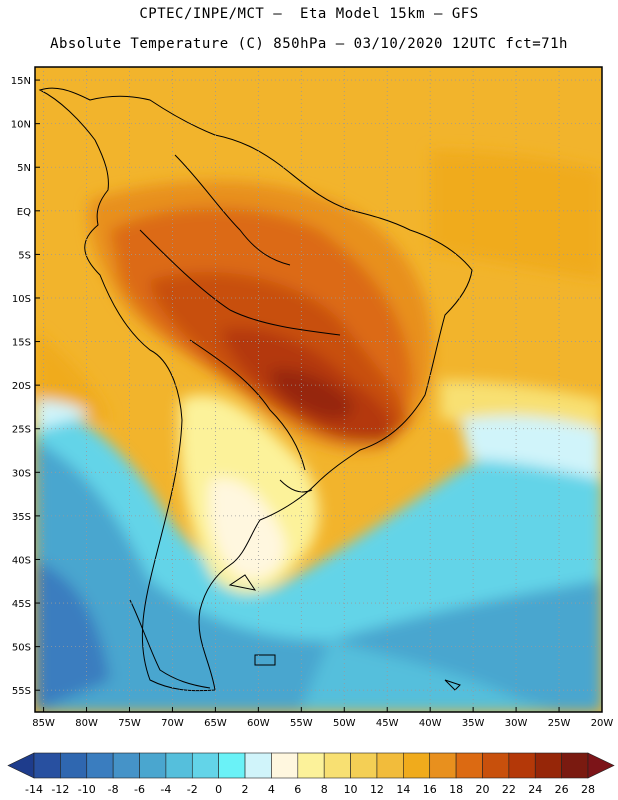  I want to click on longitude-label: 25W, so click(559, 723).